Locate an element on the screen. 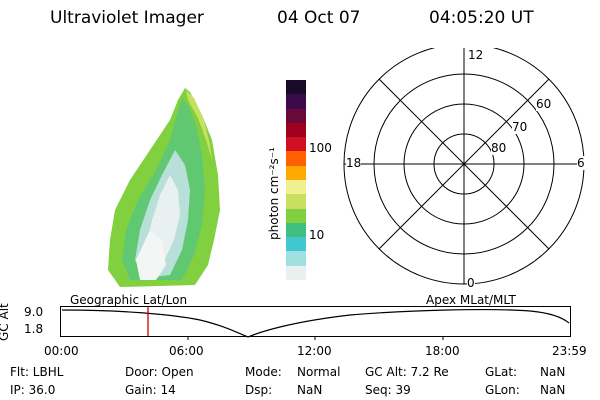 The height and width of the screenshot is (400, 600). door-info: Door: Open is located at coordinates (159, 372).